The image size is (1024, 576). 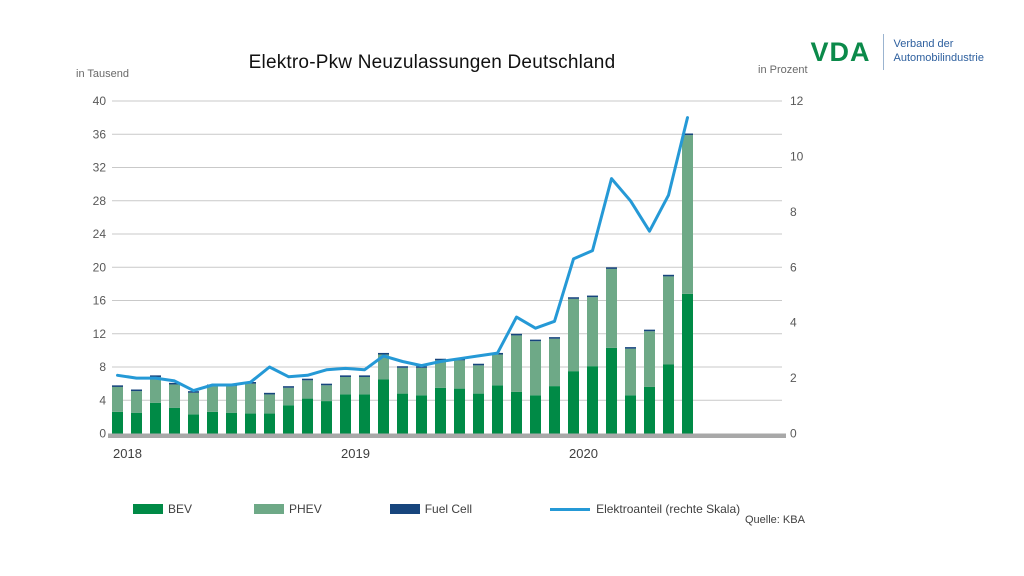 I want to click on left-axis-unit-label: in Tausend, so click(x=103, y=74).